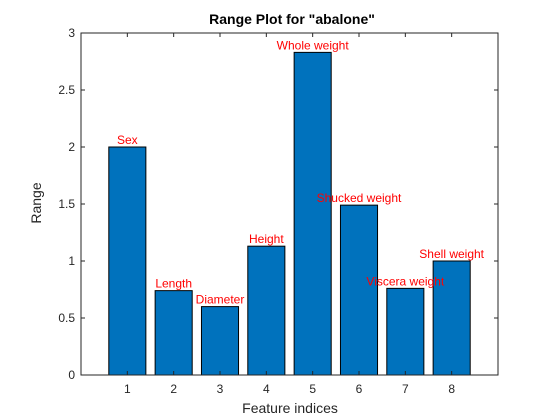 The height and width of the screenshot is (420, 560). Describe the element at coordinates (290, 408) in the screenshot. I see `x-axis-label: Feature indices` at that location.